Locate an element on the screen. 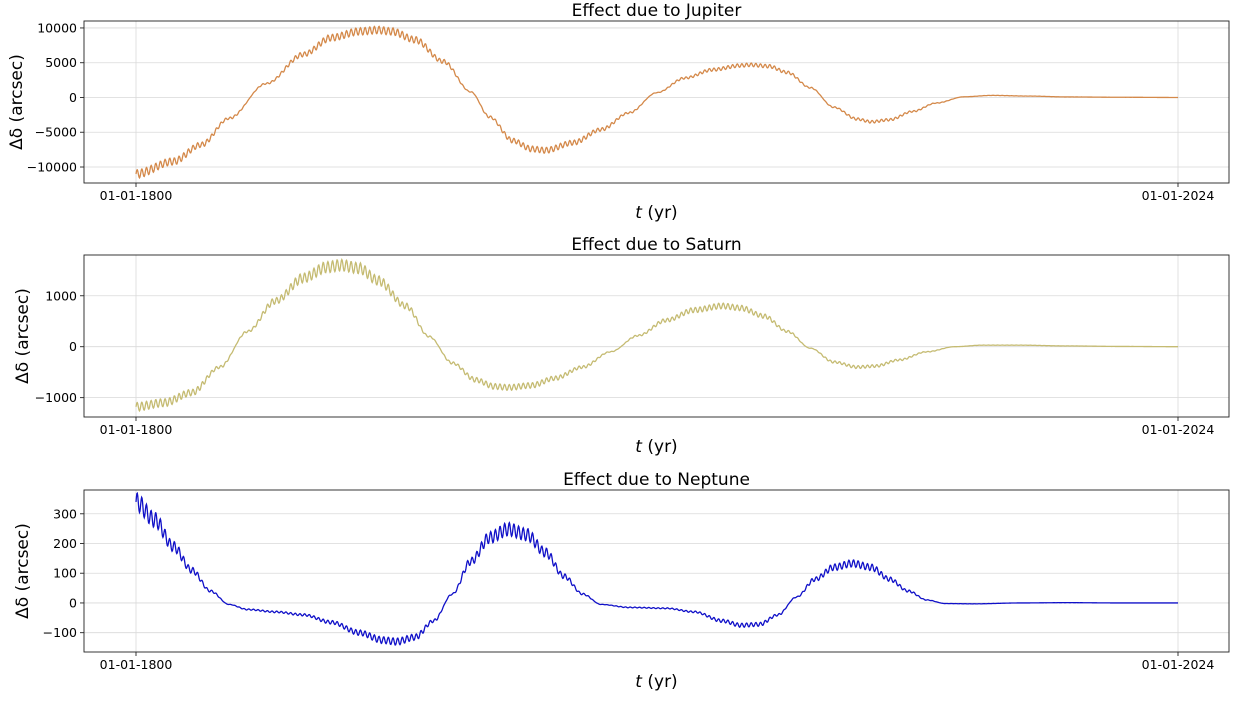  chart-title: Effect due to Saturn is located at coordinates (656, 245).